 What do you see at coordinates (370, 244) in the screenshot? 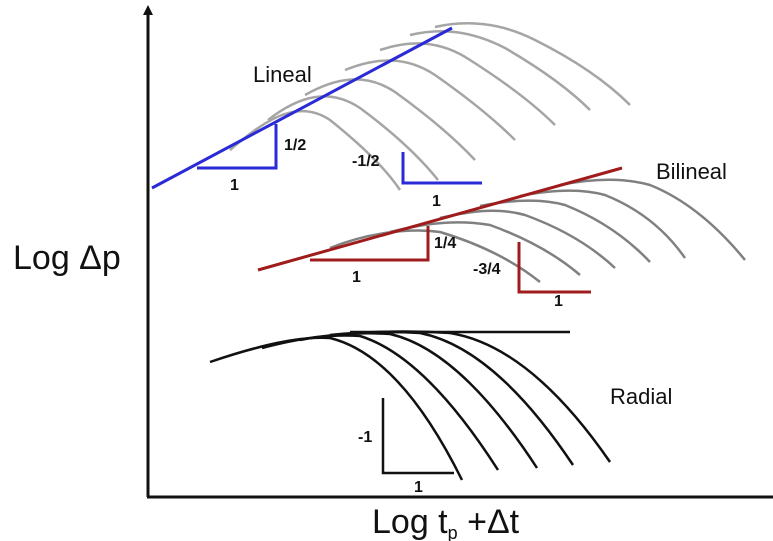
I see `bilinear-slope-up-triangle` at bounding box center [370, 244].